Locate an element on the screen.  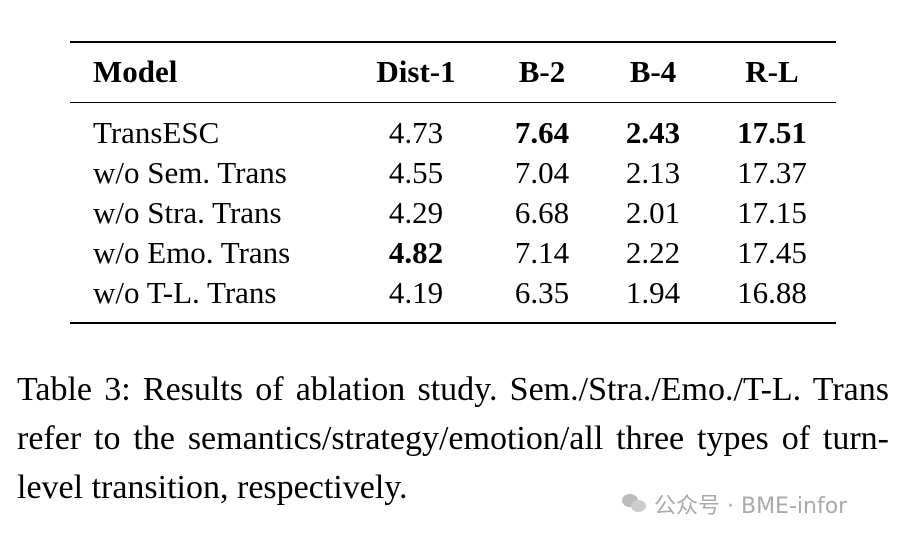
metric-cell-b-4: 1.94 is located at coordinates (653, 292).